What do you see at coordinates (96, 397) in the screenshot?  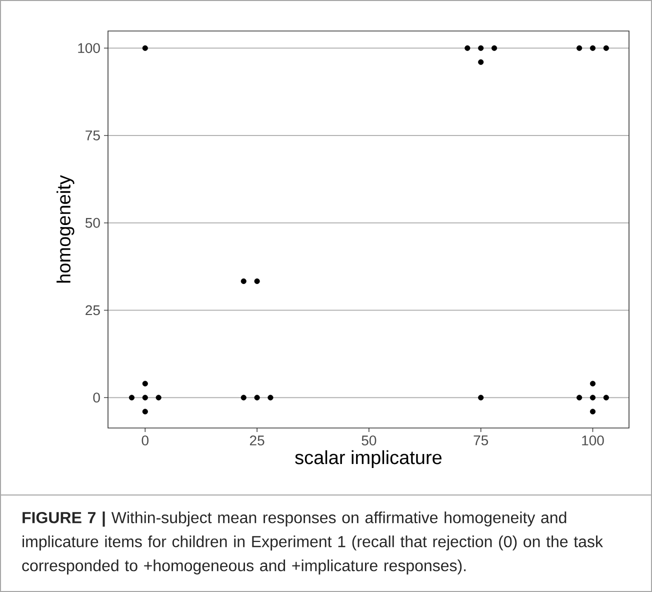 I see `y-tick-label: 0` at bounding box center [96, 397].